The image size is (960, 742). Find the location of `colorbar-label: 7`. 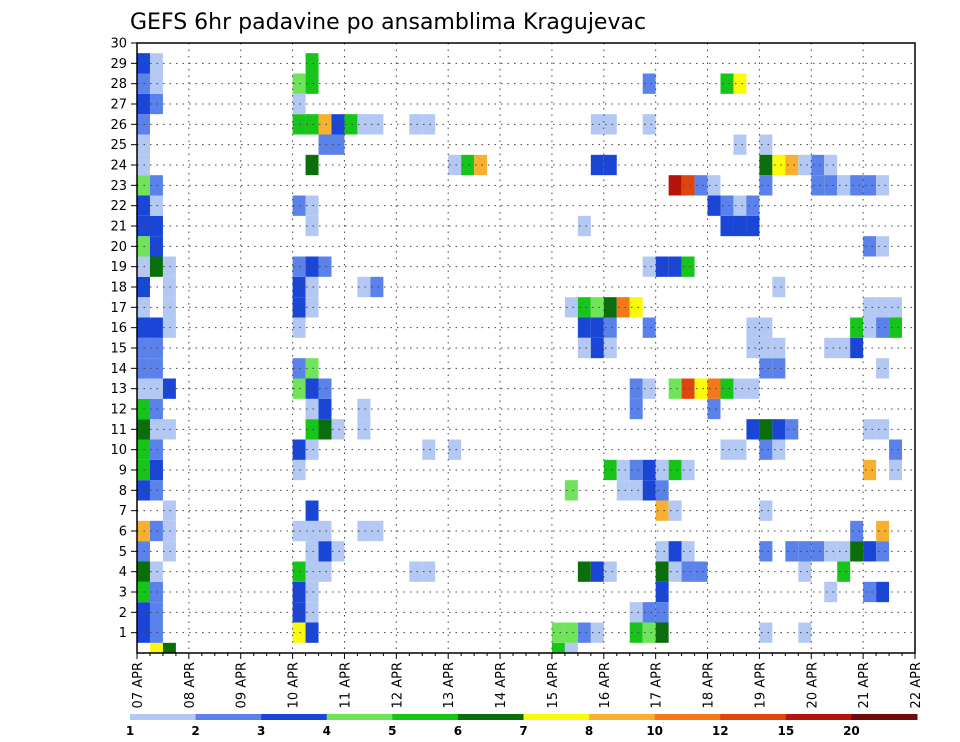

colorbar-label: 7 is located at coordinates (523, 731).